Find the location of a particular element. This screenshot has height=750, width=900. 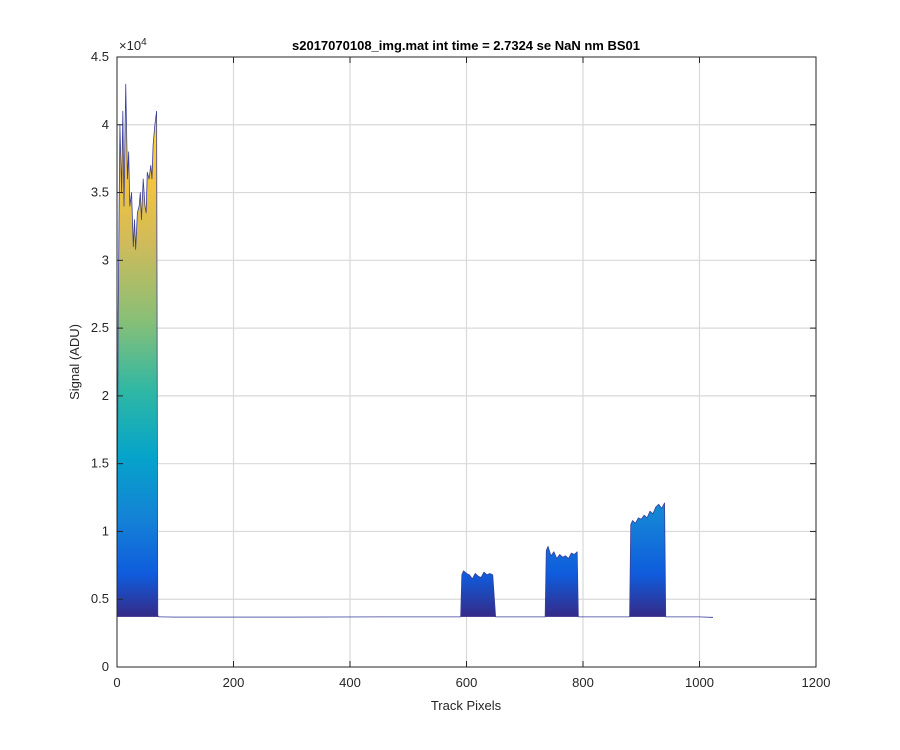

y-tick-label: 1.5 is located at coordinates (100, 463).